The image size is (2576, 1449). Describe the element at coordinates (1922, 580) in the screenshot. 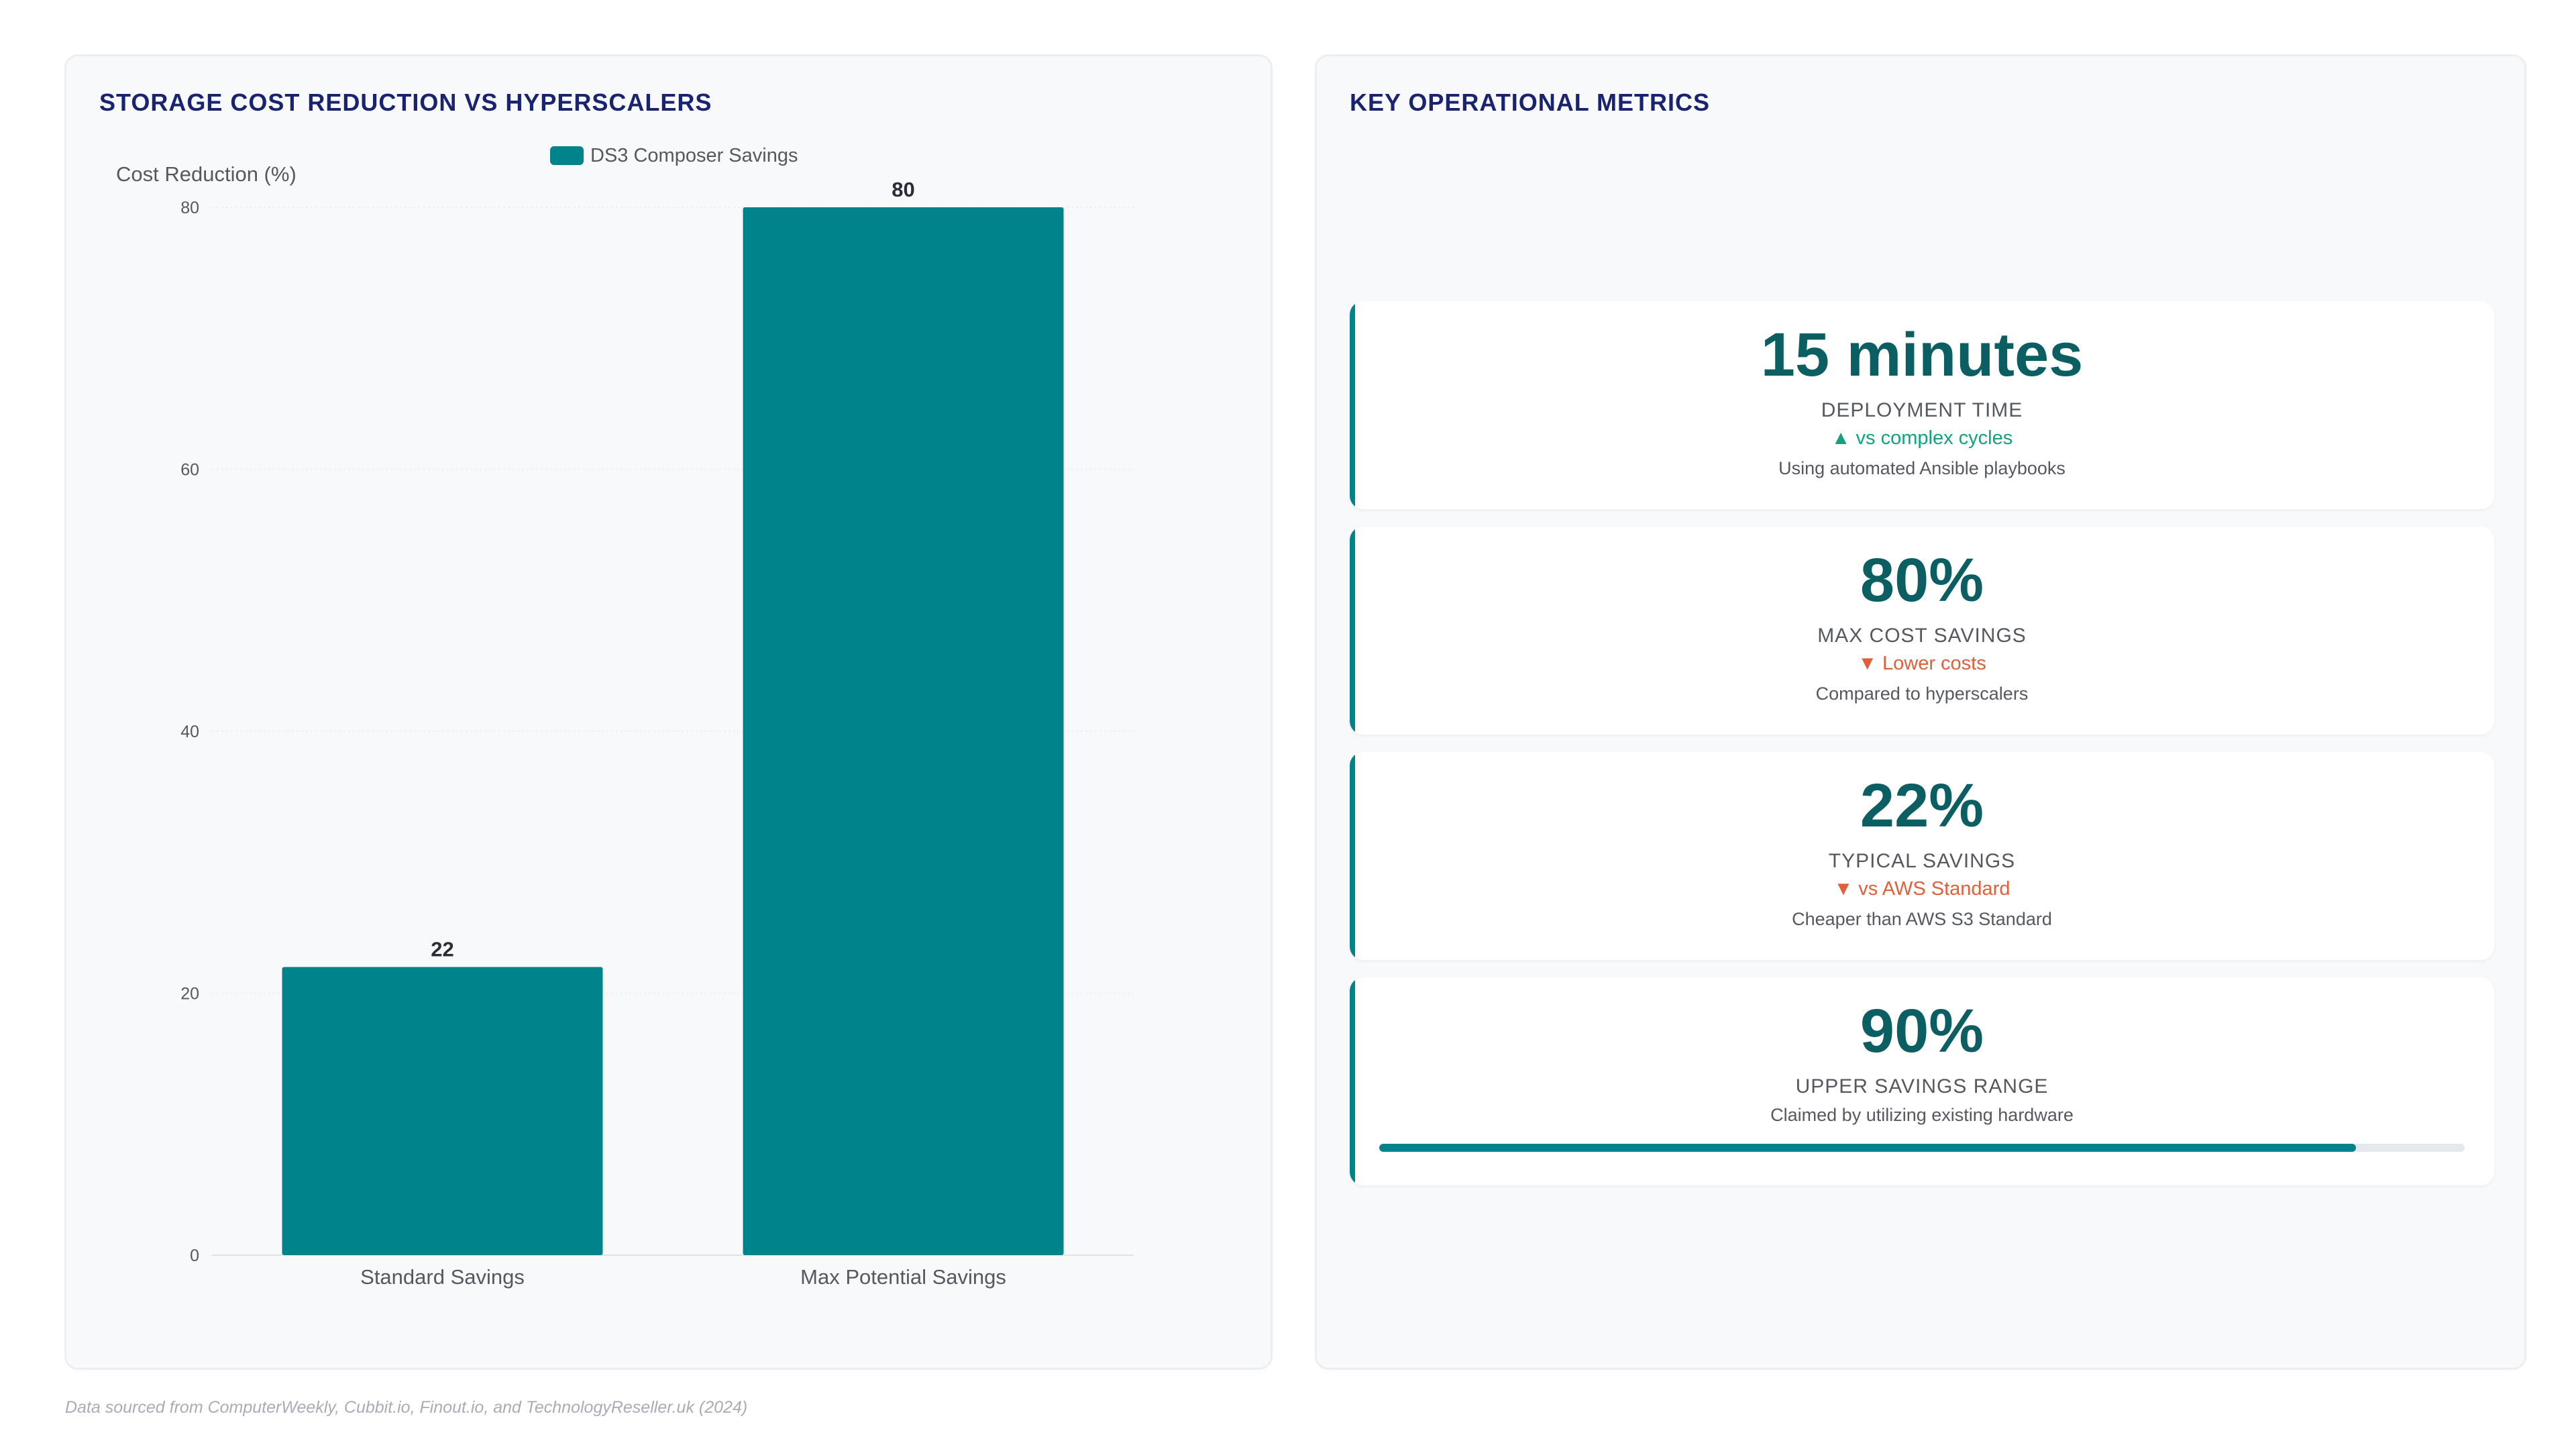

I see `kpi-value: 80%` at that location.